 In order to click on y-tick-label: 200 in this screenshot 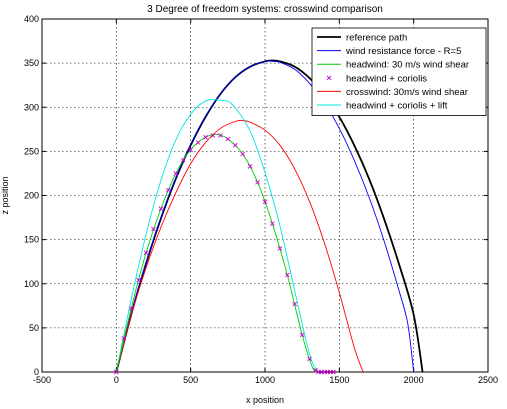, I will do `click(31, 196)`.